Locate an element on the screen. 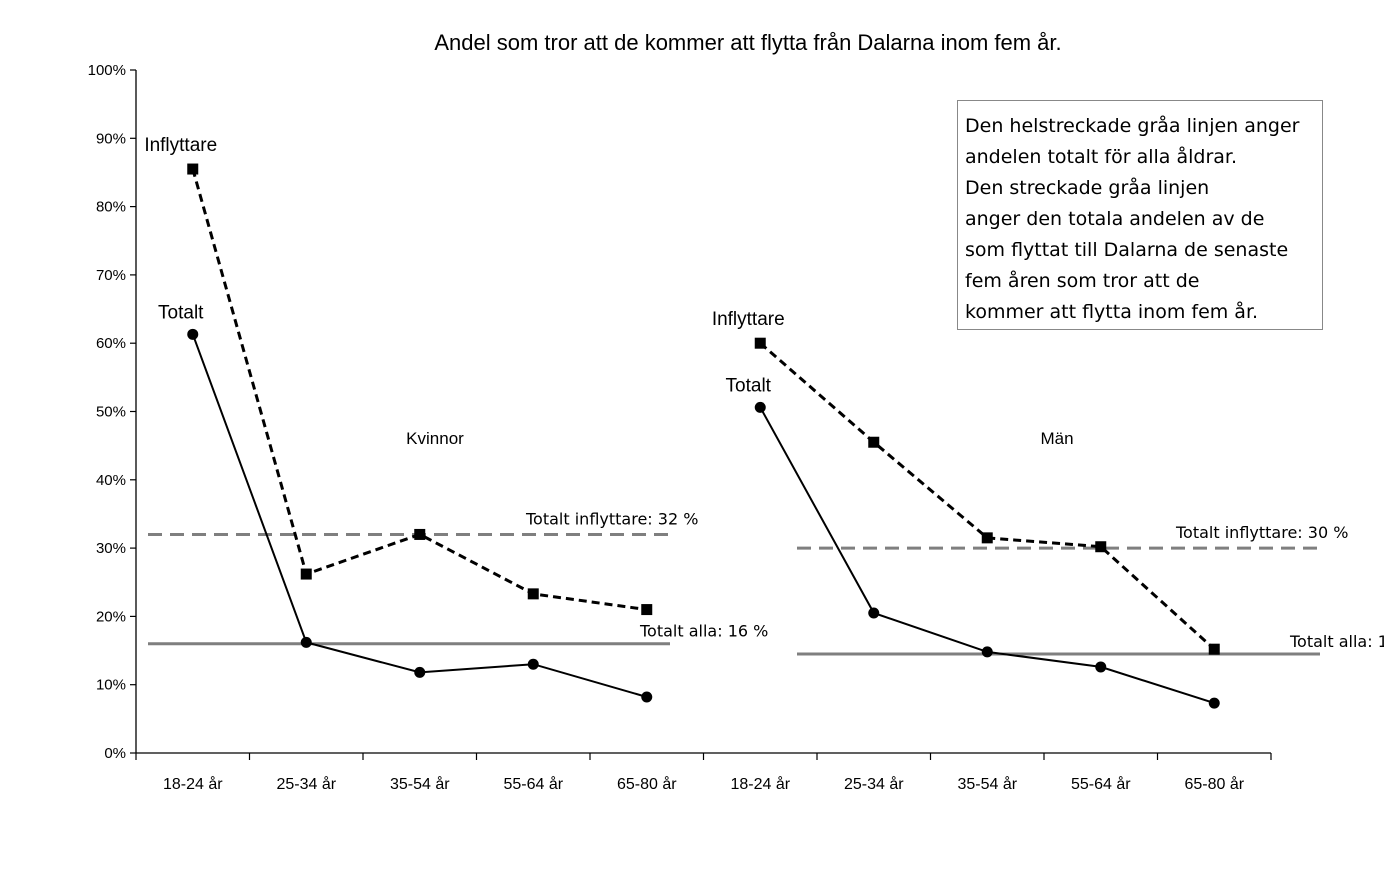 The width and height of the screenshot is (1384, 875). note-line: som flyttat till Dalarna de senaste is located at coordinates (1127, 250).